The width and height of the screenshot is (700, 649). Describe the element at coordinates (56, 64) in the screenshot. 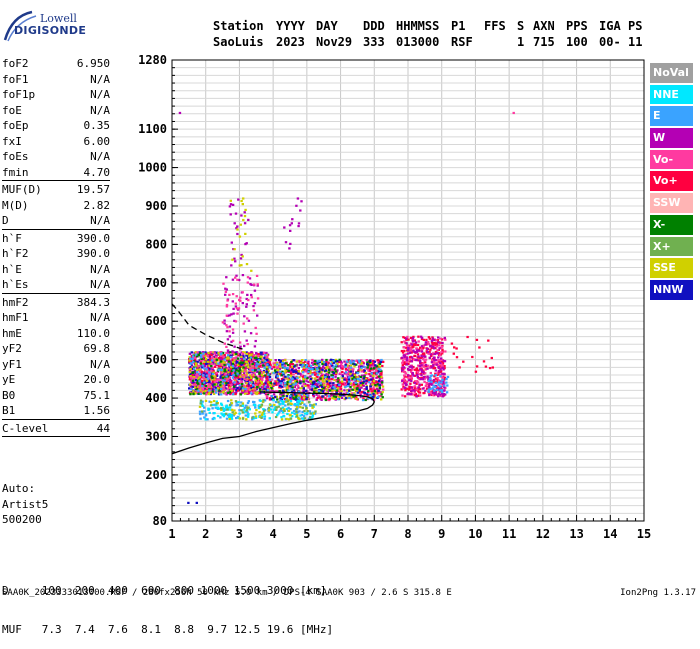

I see `param-row: foF2 6.950` at that location.